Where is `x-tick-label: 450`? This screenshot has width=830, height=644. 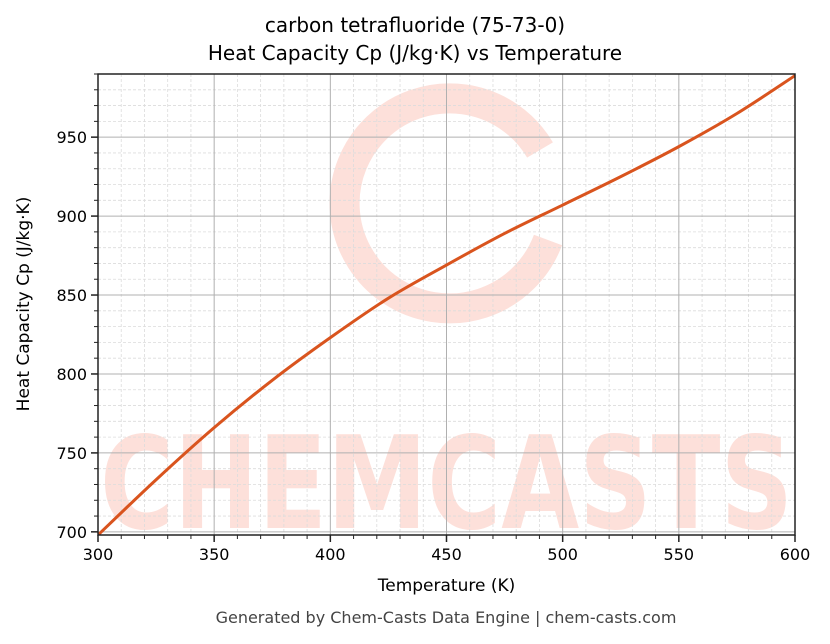 x-tick-label: 450 is located at coordinates (446, 554).